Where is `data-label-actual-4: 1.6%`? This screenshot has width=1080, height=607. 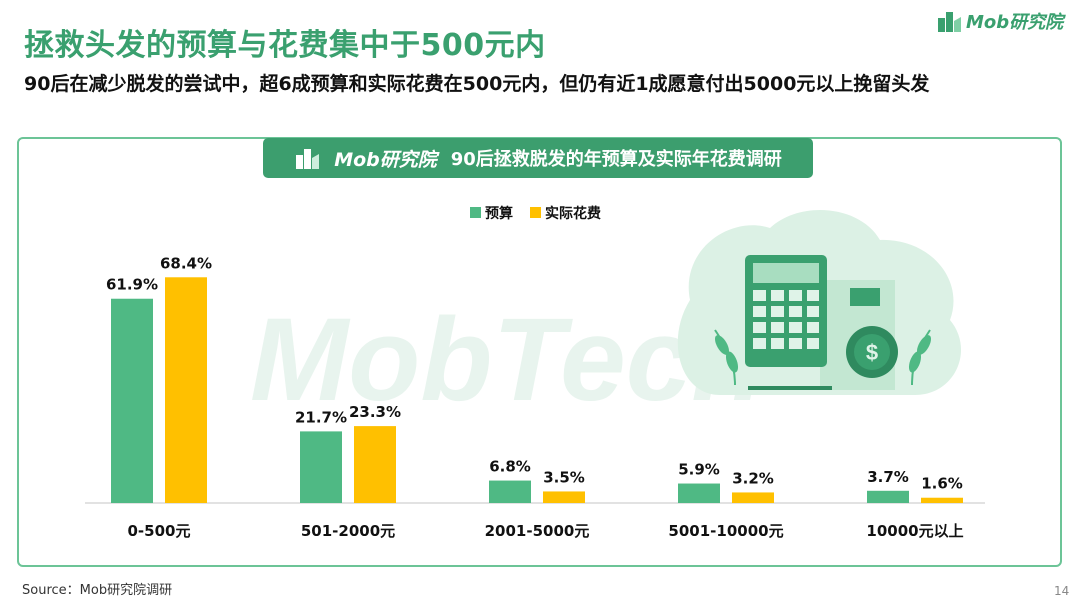
data-label-actual-4: 1.6% is located at coordinates (942, 484).